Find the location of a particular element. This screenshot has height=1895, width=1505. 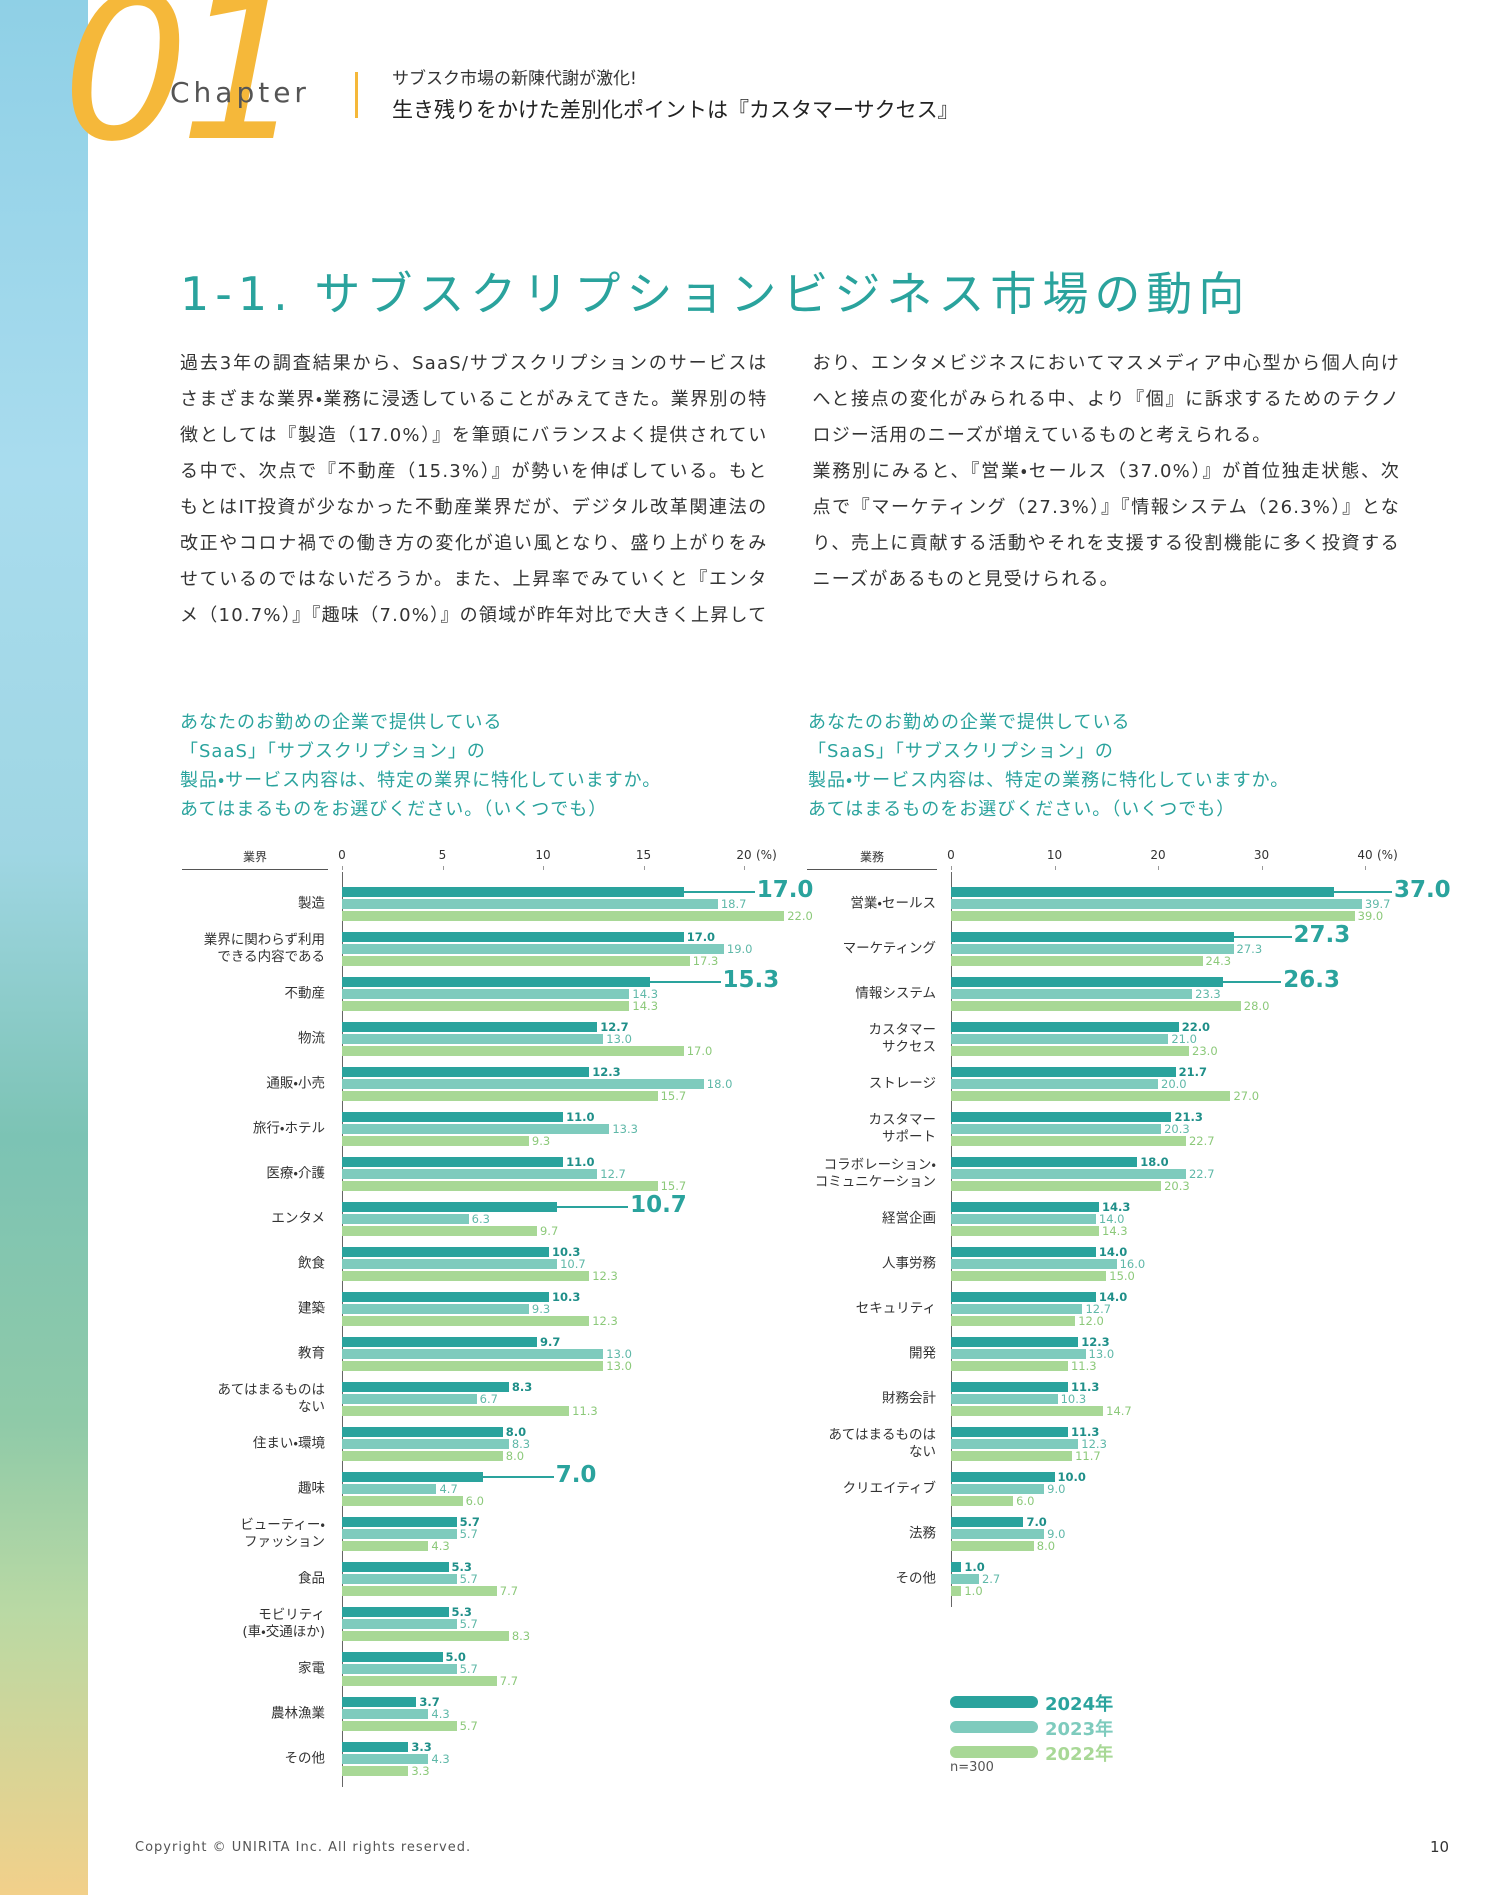

value-label: 21.0 is located at coordinates (1184, 1039).